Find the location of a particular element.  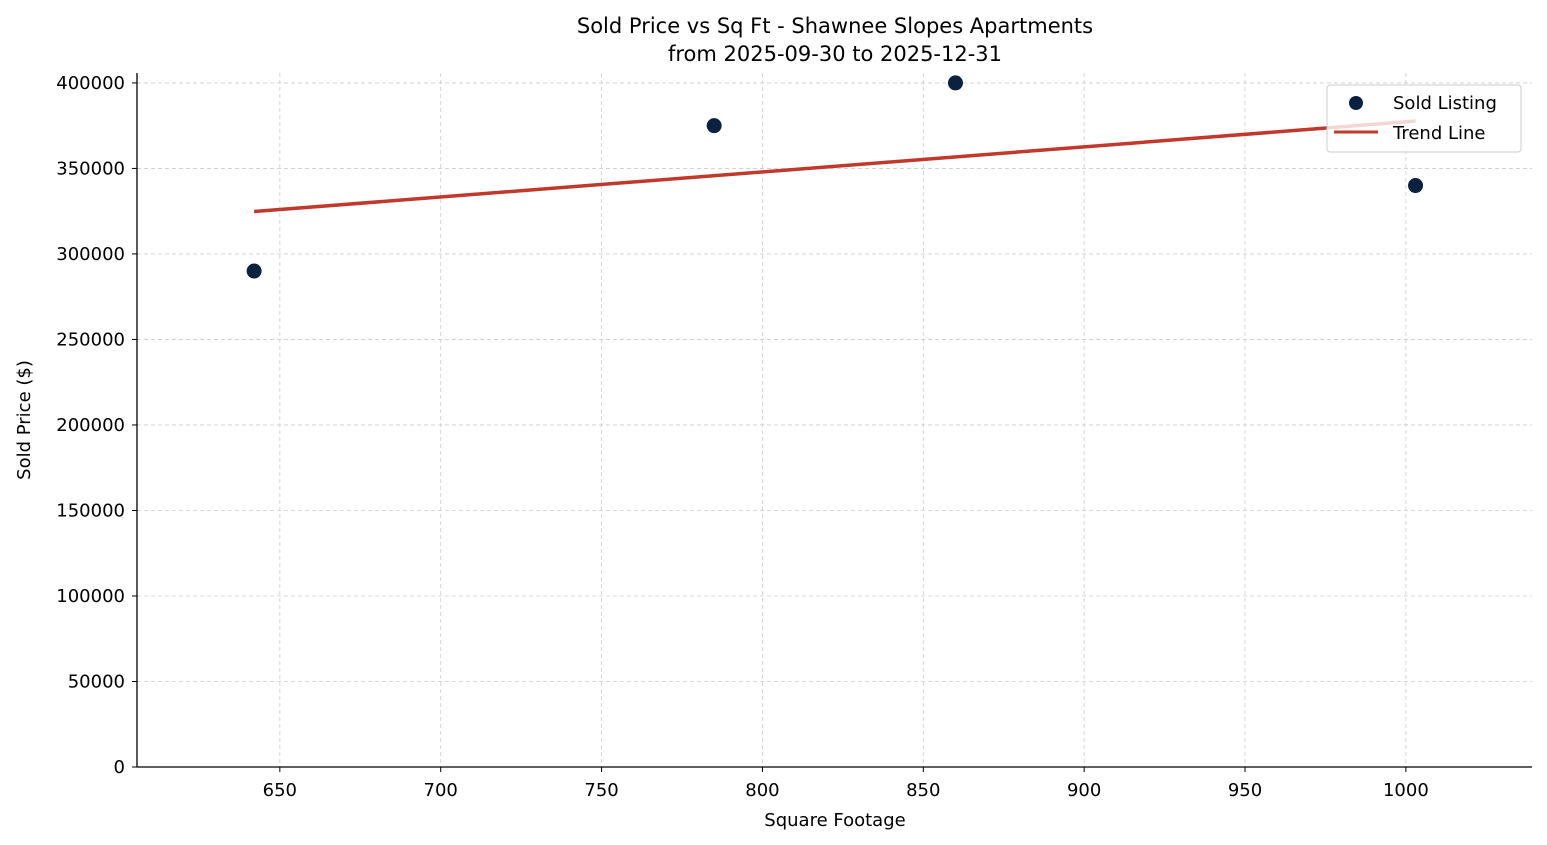

x-tick-label: 750 is located at coordinates (601, 790).